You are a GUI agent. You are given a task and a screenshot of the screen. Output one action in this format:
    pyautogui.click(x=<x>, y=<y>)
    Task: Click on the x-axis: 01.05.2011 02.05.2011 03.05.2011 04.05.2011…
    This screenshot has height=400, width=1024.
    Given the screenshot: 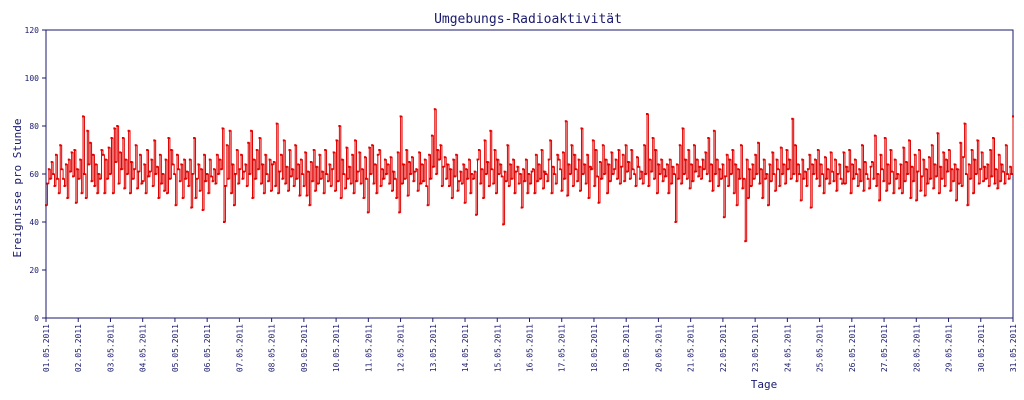 What is the action you would take?
    pyautogui.click(x=530, y=345)
    